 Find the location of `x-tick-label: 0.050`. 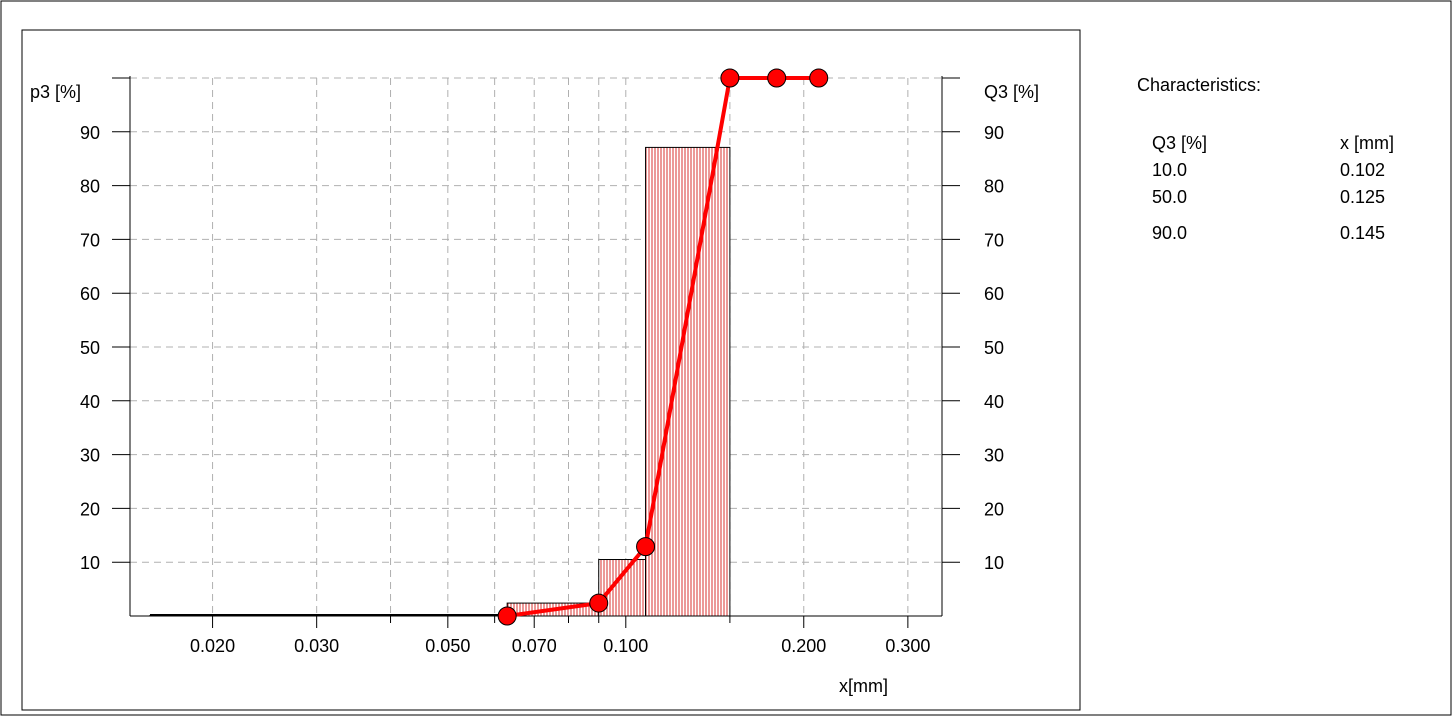

x-tick-label: 0.050 is located at coordinates (447, 646).